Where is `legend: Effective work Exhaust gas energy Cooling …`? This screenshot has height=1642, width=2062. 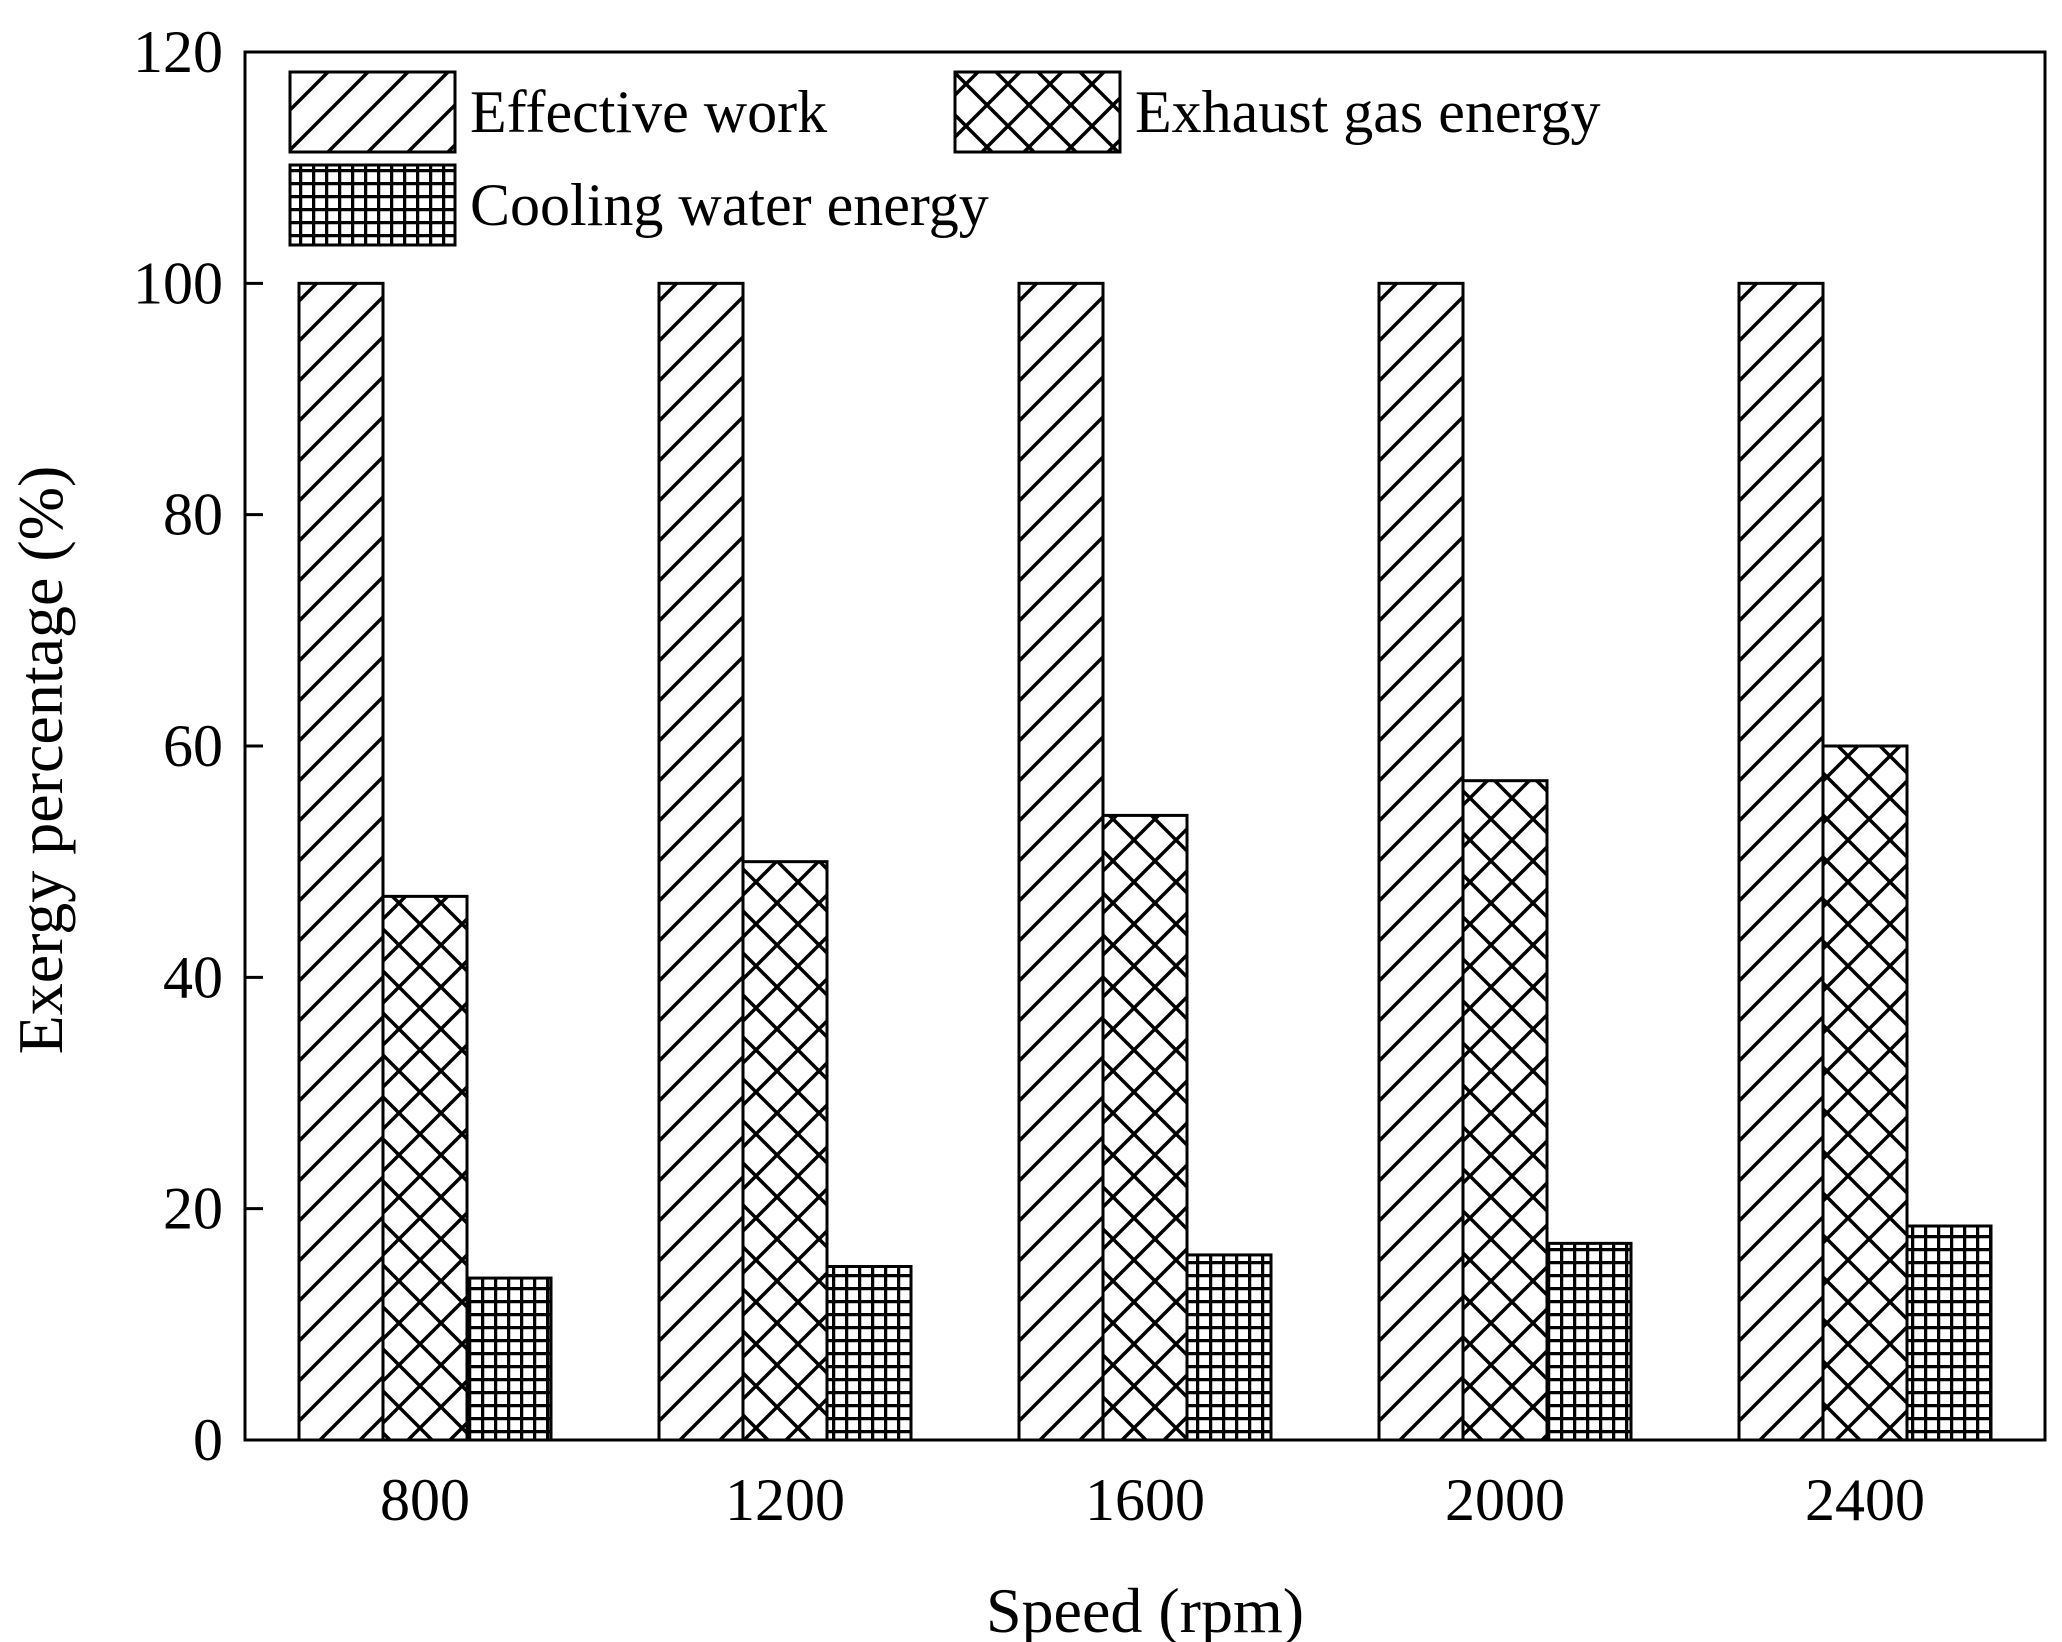 legend: Effective work Exhaust gas energy Cooling … is located at coordinates (944, 158).